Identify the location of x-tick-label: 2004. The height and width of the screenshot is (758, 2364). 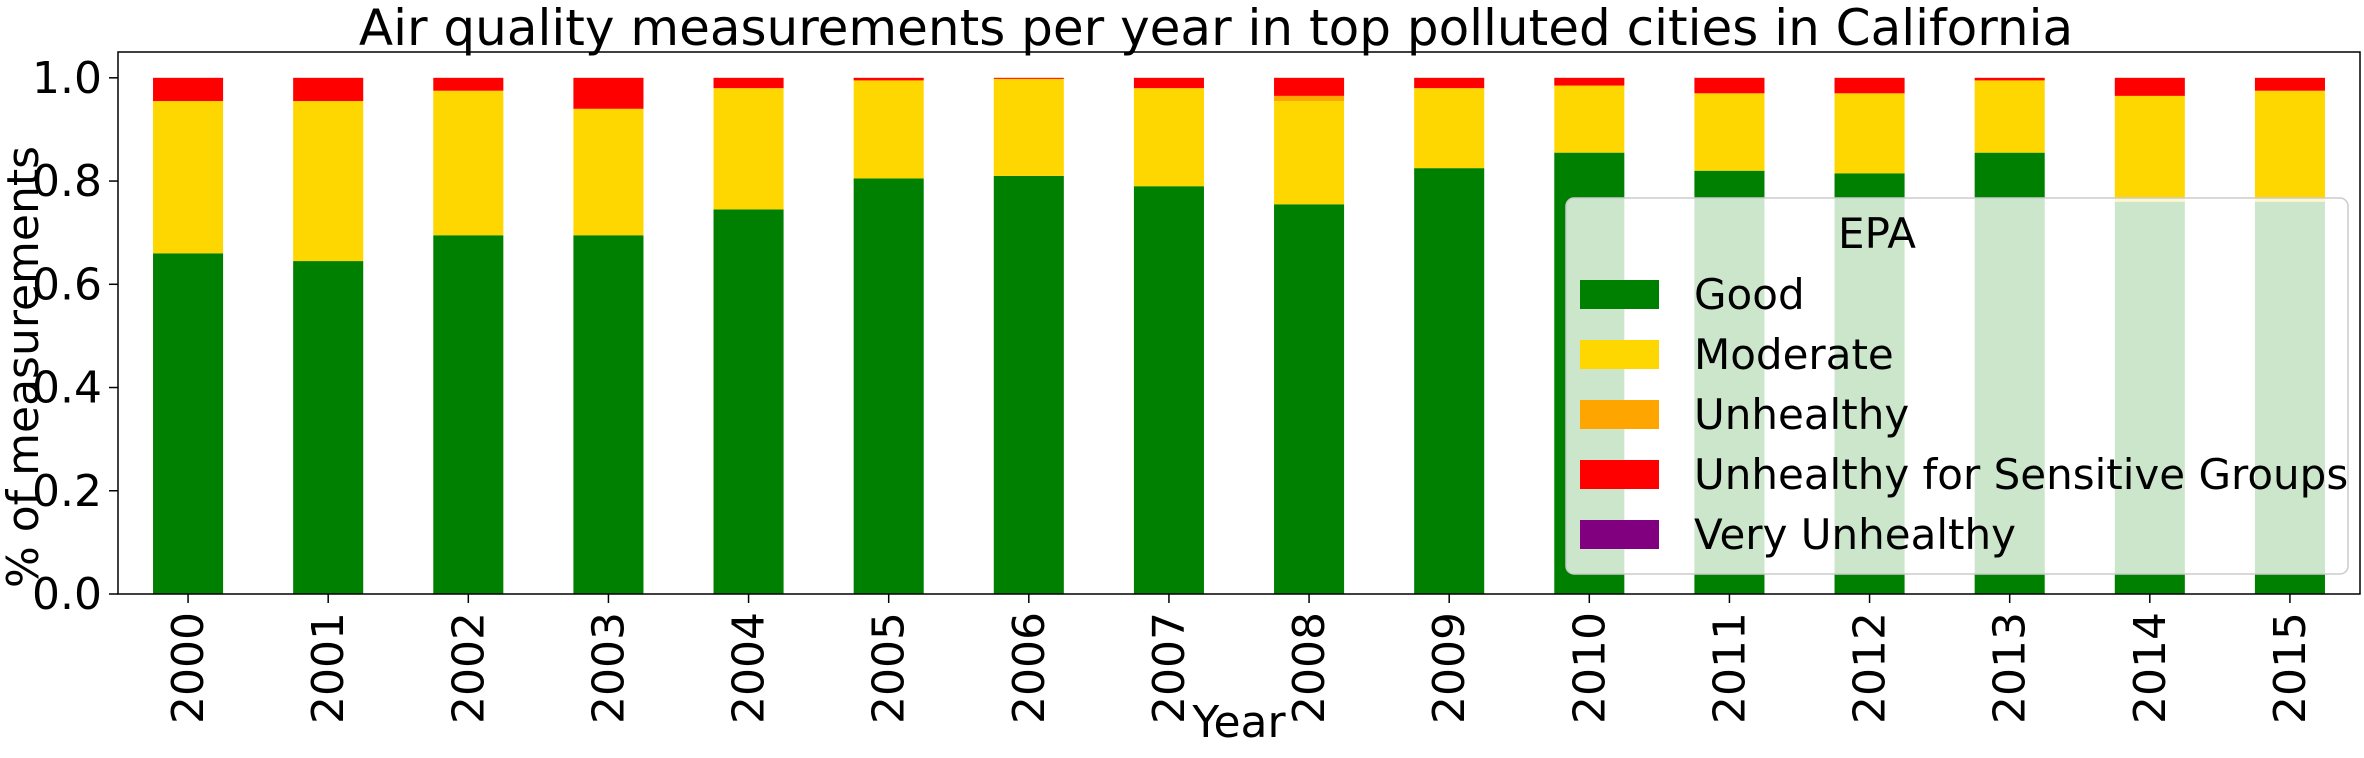
(749, 668).